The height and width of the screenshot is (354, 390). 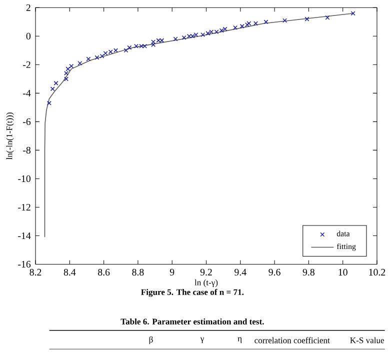 What do you see at coordinates (26, 64) in the screenshot?
I see `y-tick-label: -2` at bounding box center [26, 64].